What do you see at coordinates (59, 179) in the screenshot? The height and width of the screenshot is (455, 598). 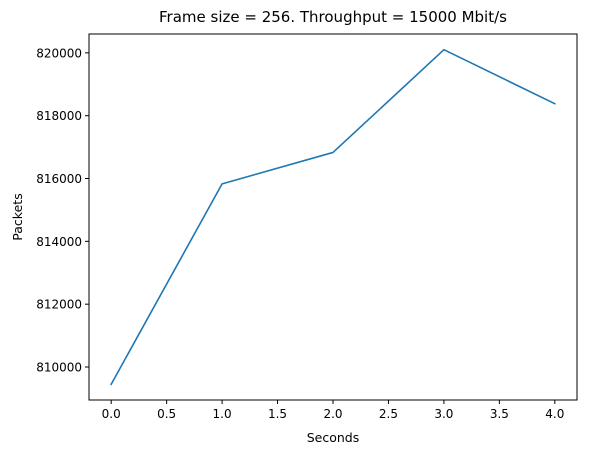 I see `y-tick-label: 816000` at bounding box center [59, 179].